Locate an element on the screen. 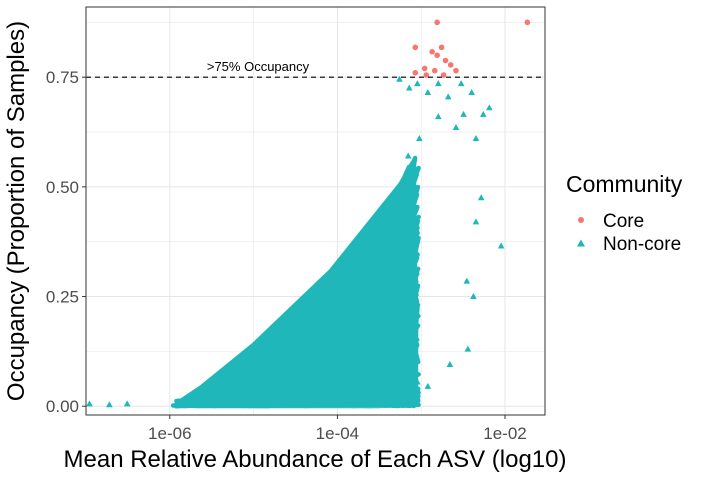 The height and width of the screenshot is (479, 717). y-tick-label: 0.25 is located at coordinates (62, 297).